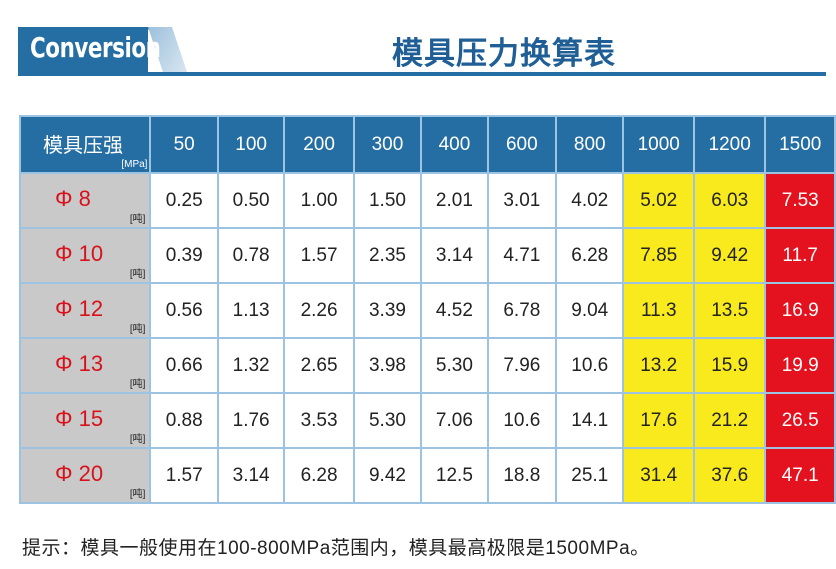 The width and height of the screenshot is (836, 569). What do you see at coordinates (251, 200) in the screenshot?
I see `table-cell: 0.50` at bounding box center [251, 200].